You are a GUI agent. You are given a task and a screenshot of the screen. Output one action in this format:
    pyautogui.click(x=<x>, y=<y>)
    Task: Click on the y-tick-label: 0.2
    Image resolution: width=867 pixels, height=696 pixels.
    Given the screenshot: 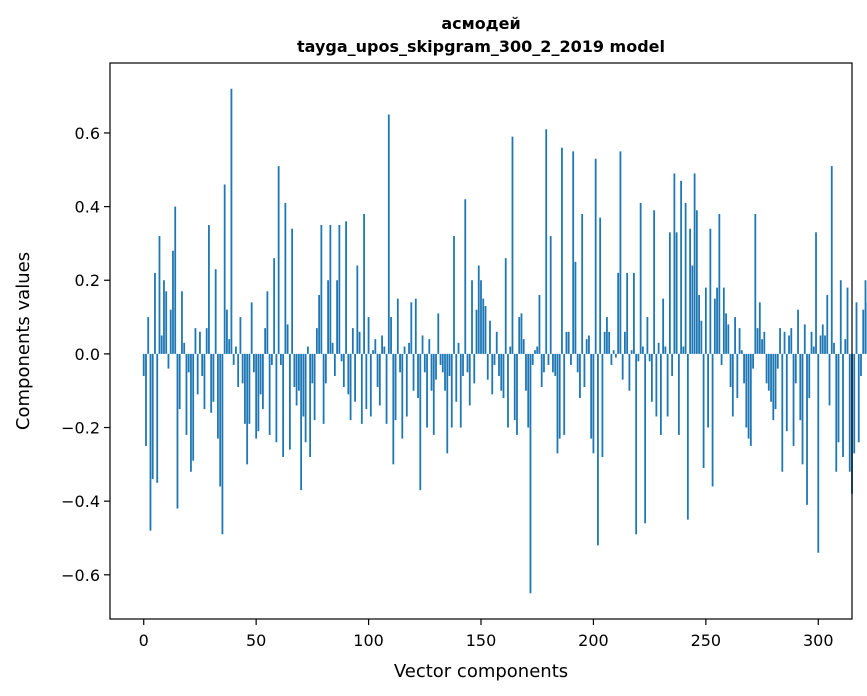 What is the action you would take?
    pyautogui.click(x=87, y=280)
    